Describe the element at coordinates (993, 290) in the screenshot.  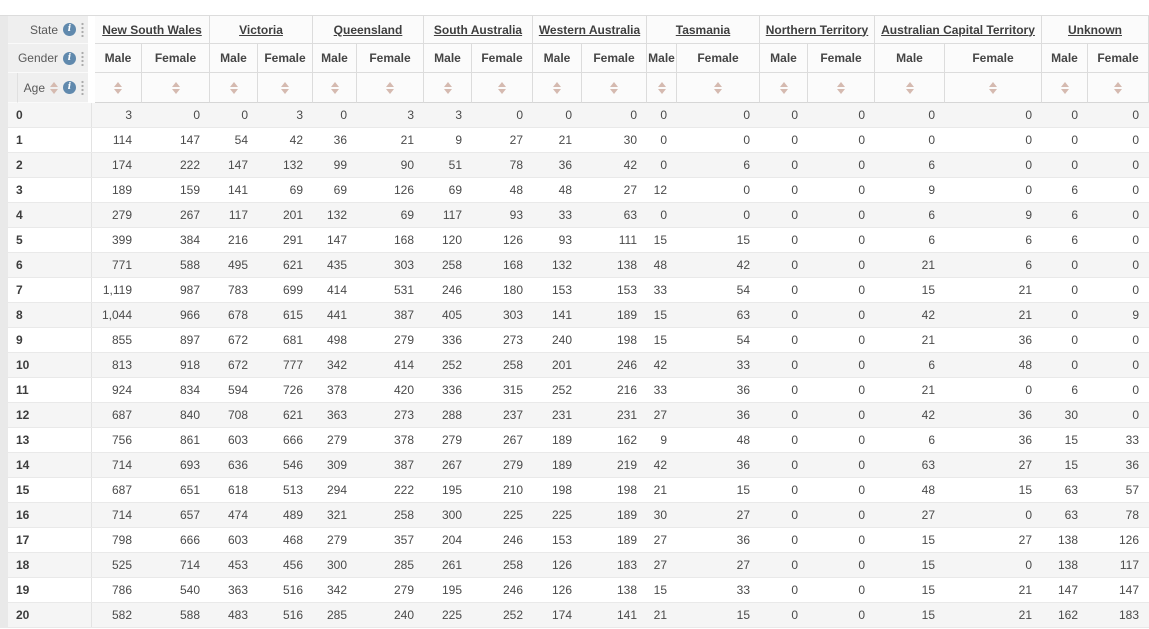
I see `value-cell: 21` at that location.